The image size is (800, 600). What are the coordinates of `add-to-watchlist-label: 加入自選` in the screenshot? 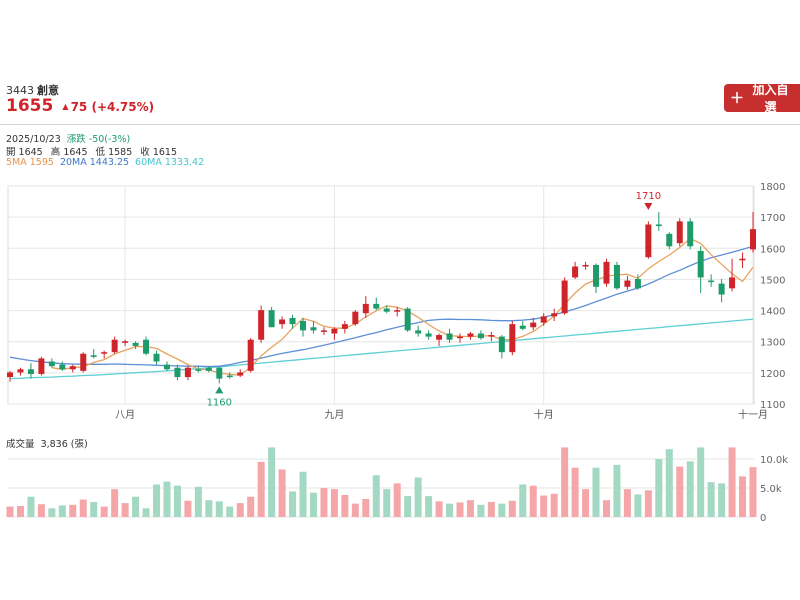 It's located at (770, 98).